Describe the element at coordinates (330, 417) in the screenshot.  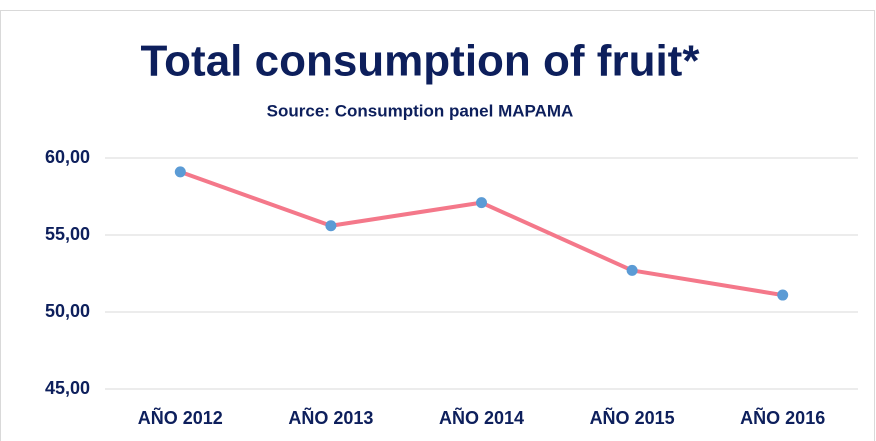
I see `x-tick-label: AÑO 2013` at that location.